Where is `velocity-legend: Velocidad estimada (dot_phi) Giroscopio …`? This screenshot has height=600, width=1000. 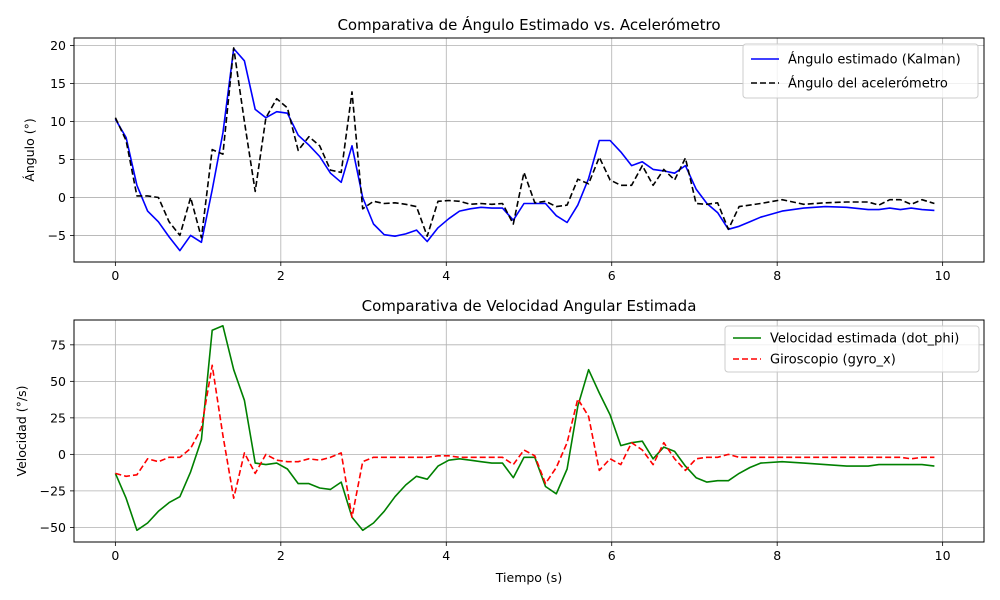 velocity-legend: Velocidad estimada (dot_phi) Giroscopio … is located at coordinates (852, 349).